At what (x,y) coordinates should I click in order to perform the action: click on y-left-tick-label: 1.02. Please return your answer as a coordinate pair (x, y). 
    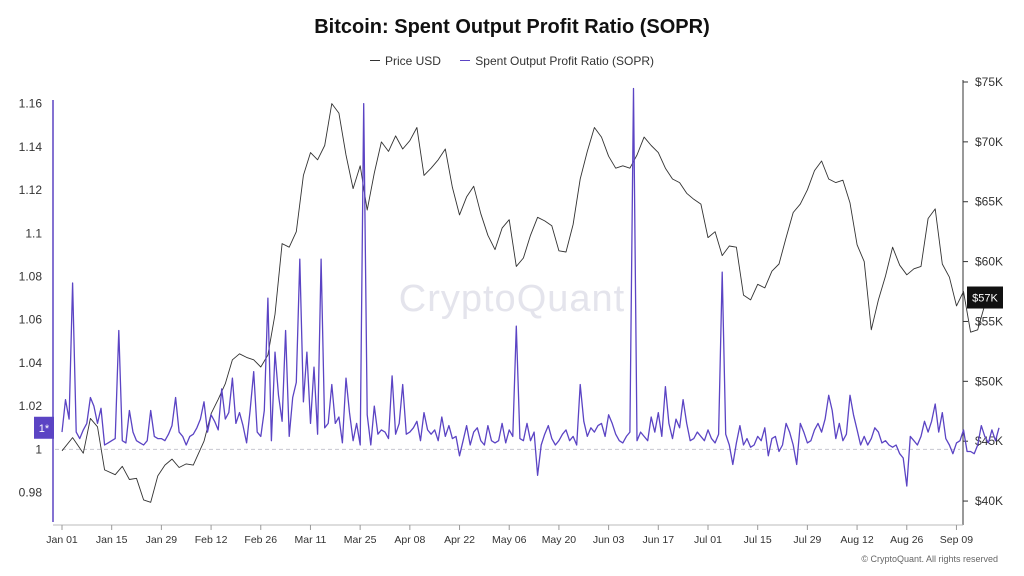
    Looking at the image, I should click on (31, 406).